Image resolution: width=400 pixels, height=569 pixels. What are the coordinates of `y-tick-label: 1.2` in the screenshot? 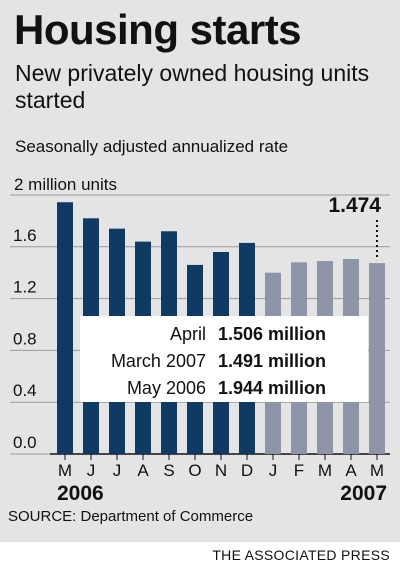 It's located at (25, 287).